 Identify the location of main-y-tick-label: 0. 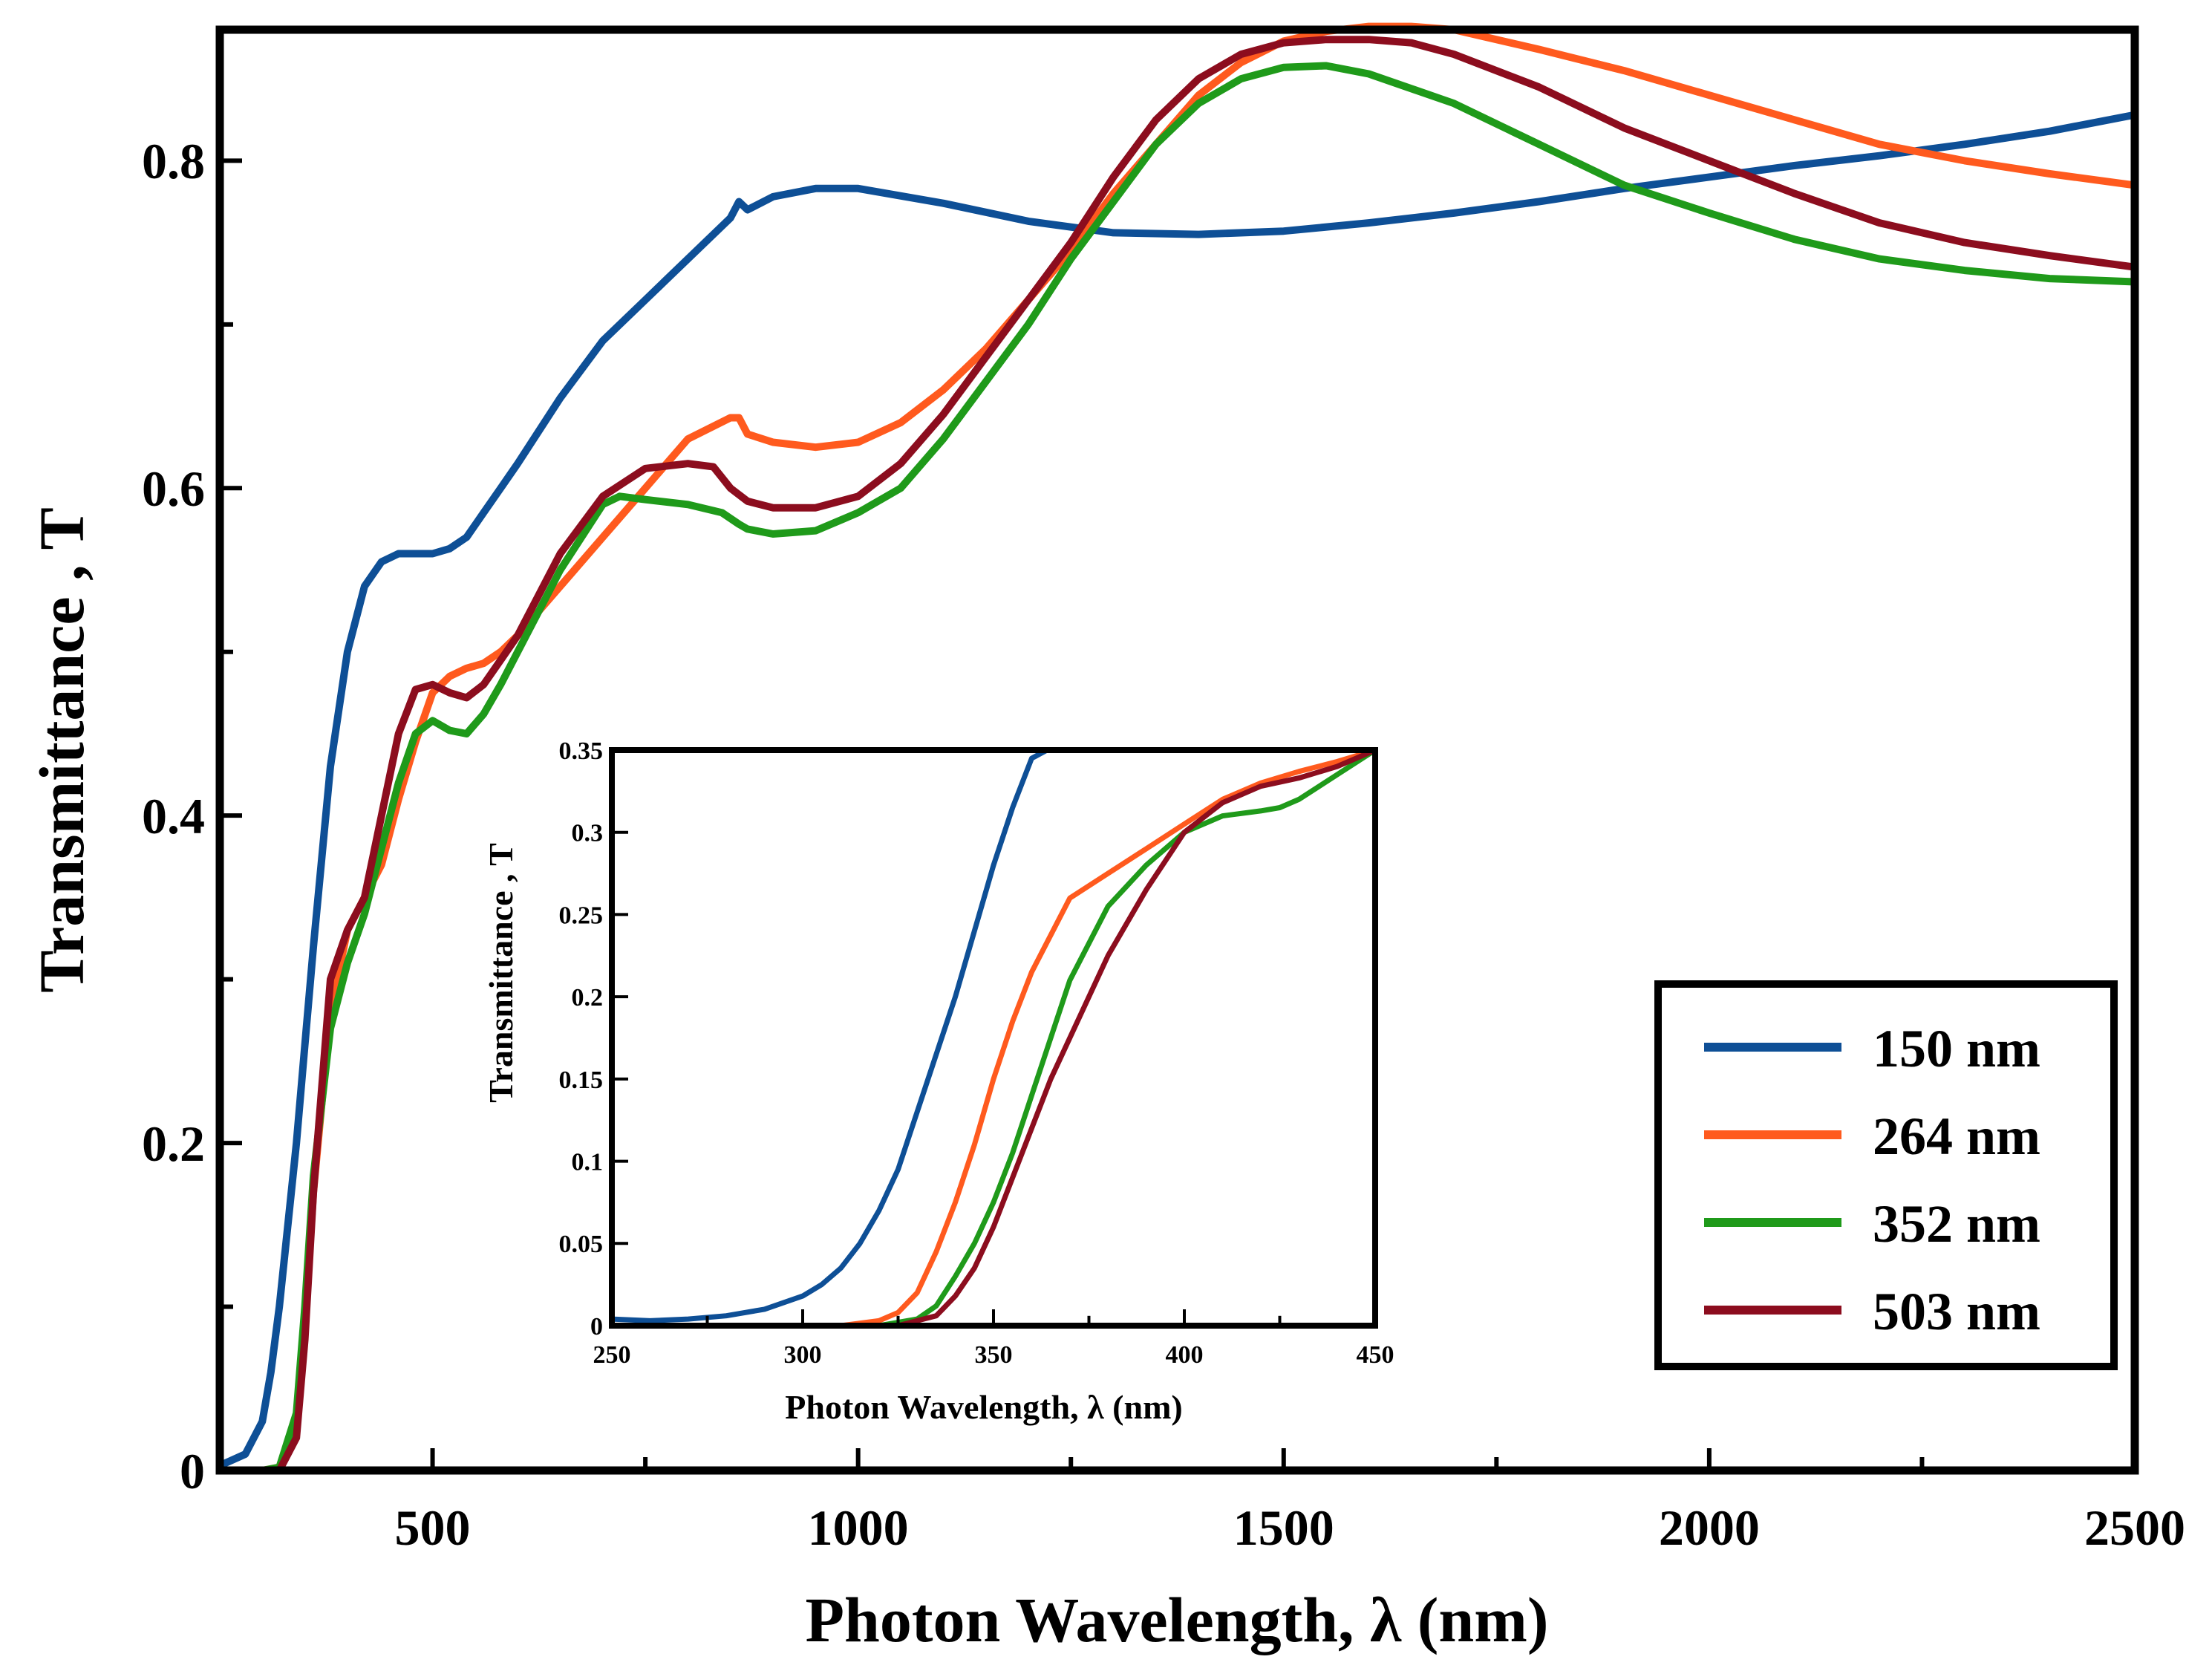
(192, 1471).